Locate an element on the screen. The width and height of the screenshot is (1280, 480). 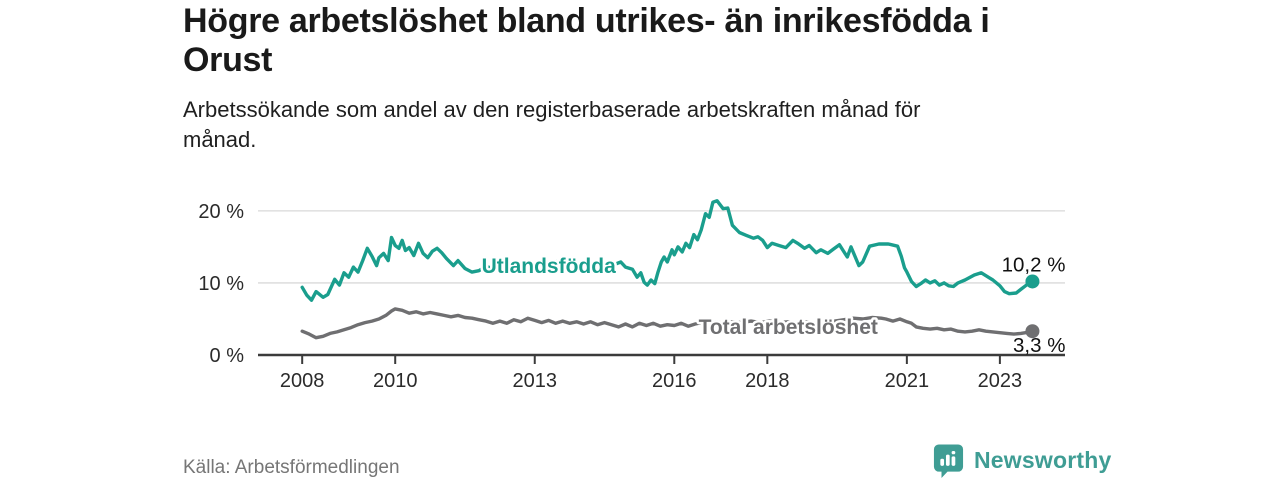
newsworthy-logo: Newsworthy is located at coordinates (1021, 460).